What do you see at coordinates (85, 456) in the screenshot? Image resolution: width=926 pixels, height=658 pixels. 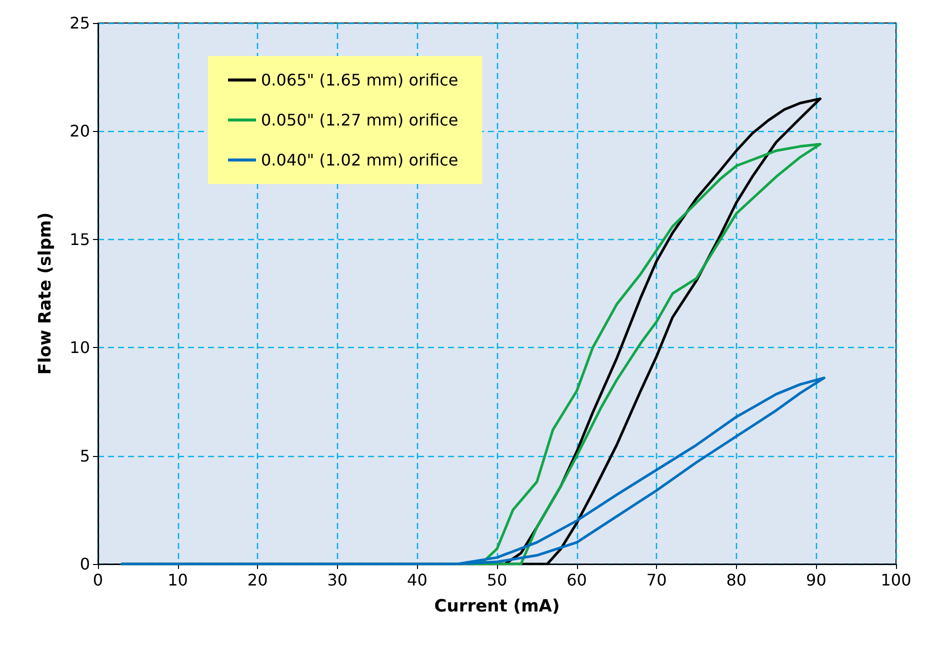 I see `y-tick-label: 5` at bounding box center [85, 456].